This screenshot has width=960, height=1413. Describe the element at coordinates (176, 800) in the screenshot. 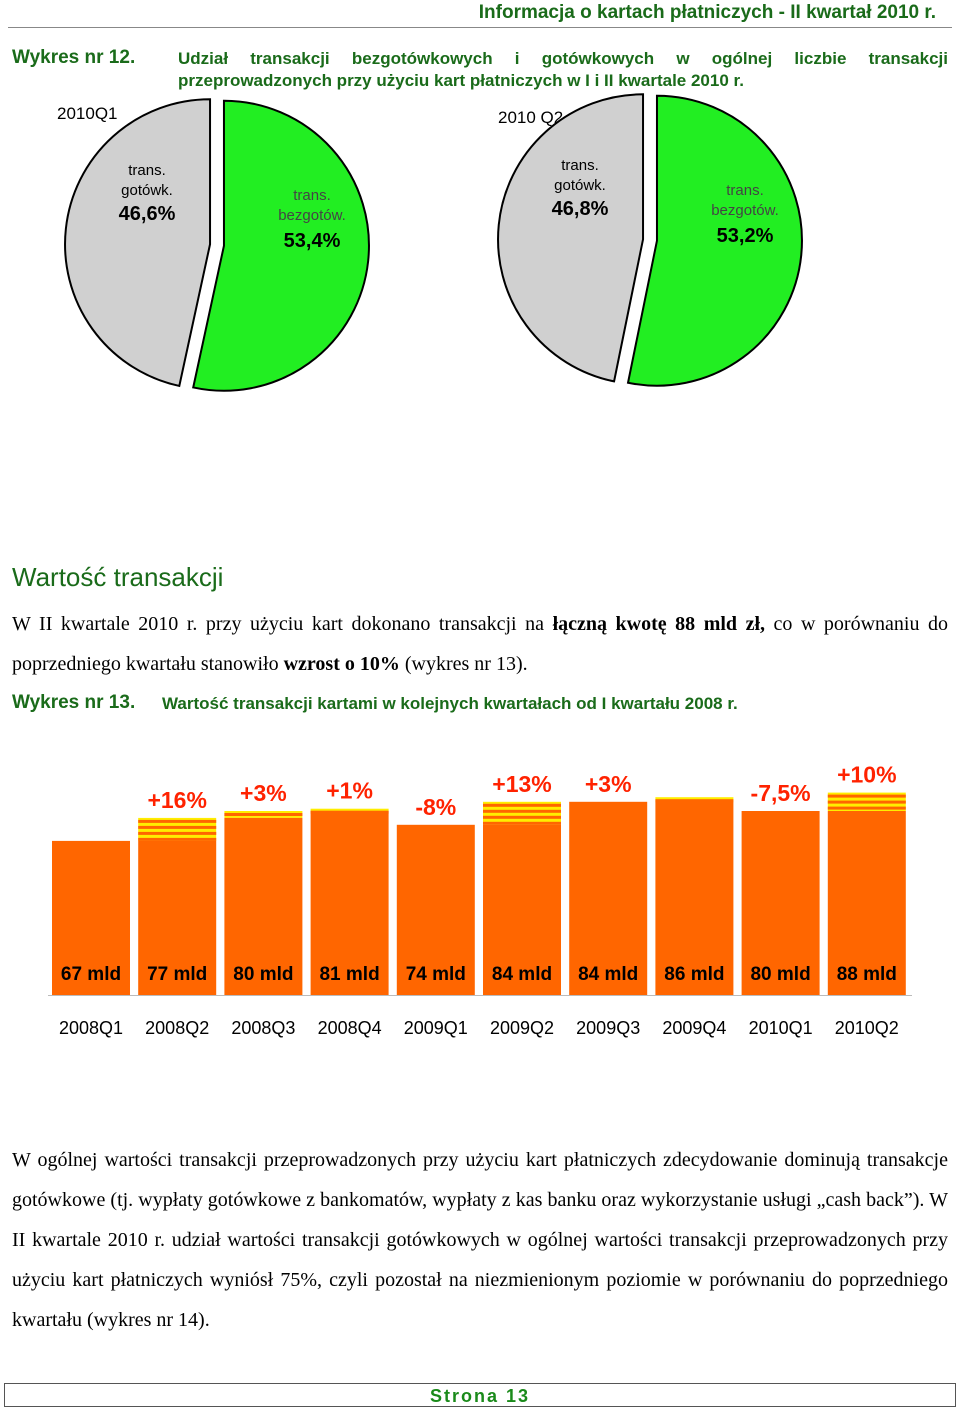

I see `bar-change-label-2008Q2: +16%` at that location.